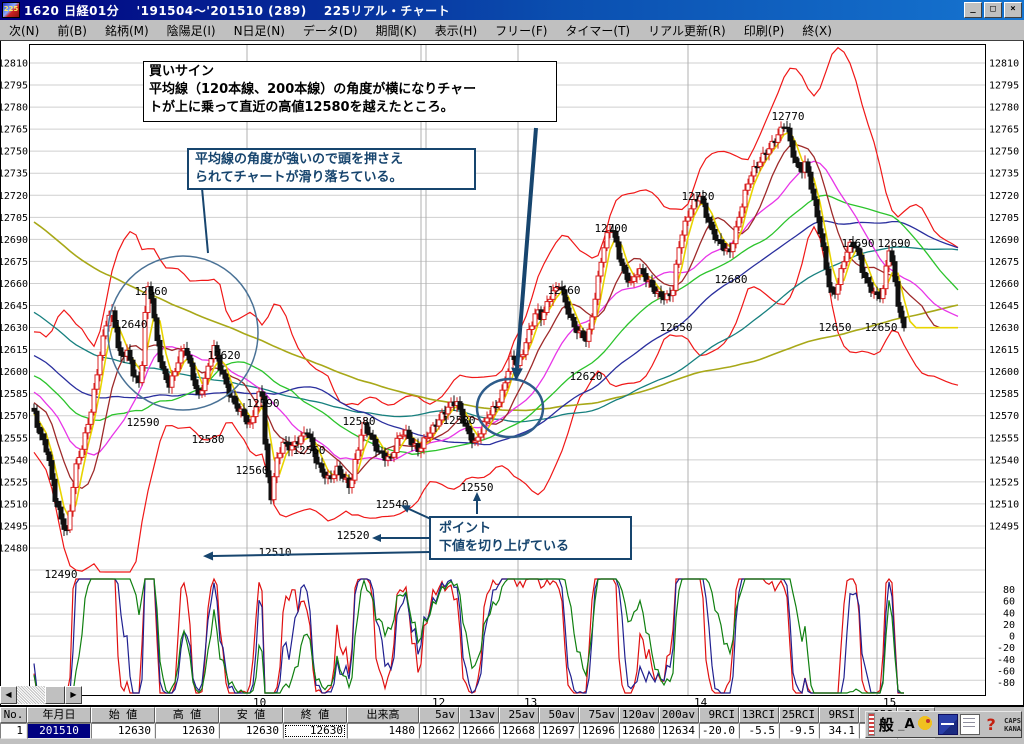  What do you see at coordinates (13, 731) in the screenshot?
I see `table-value-0: 1` at bounding box center [13, 731].